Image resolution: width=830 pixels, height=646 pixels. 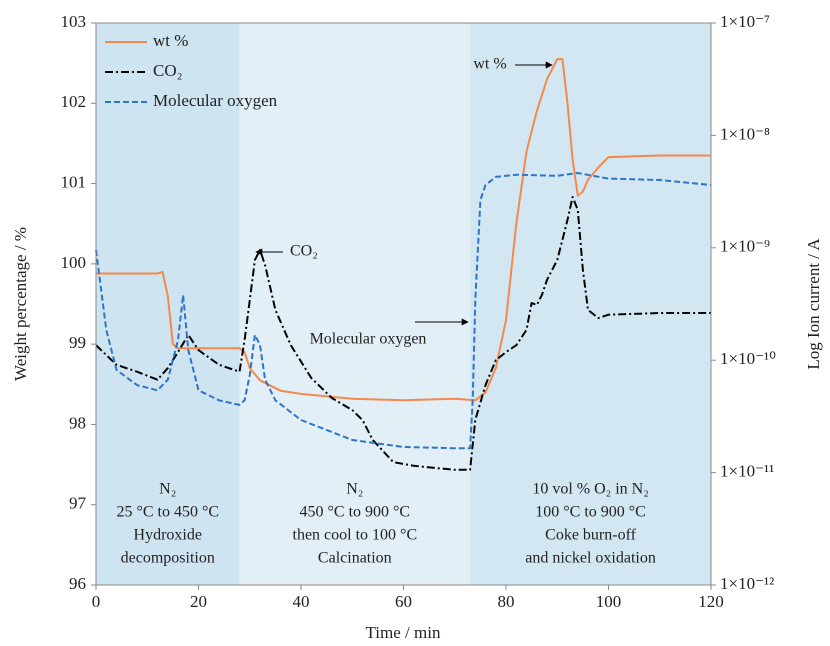 What do you see at coordinates (96, 601) in the screenshot?
I see `x-tick-label: 0` at bounding box center [96, 601].